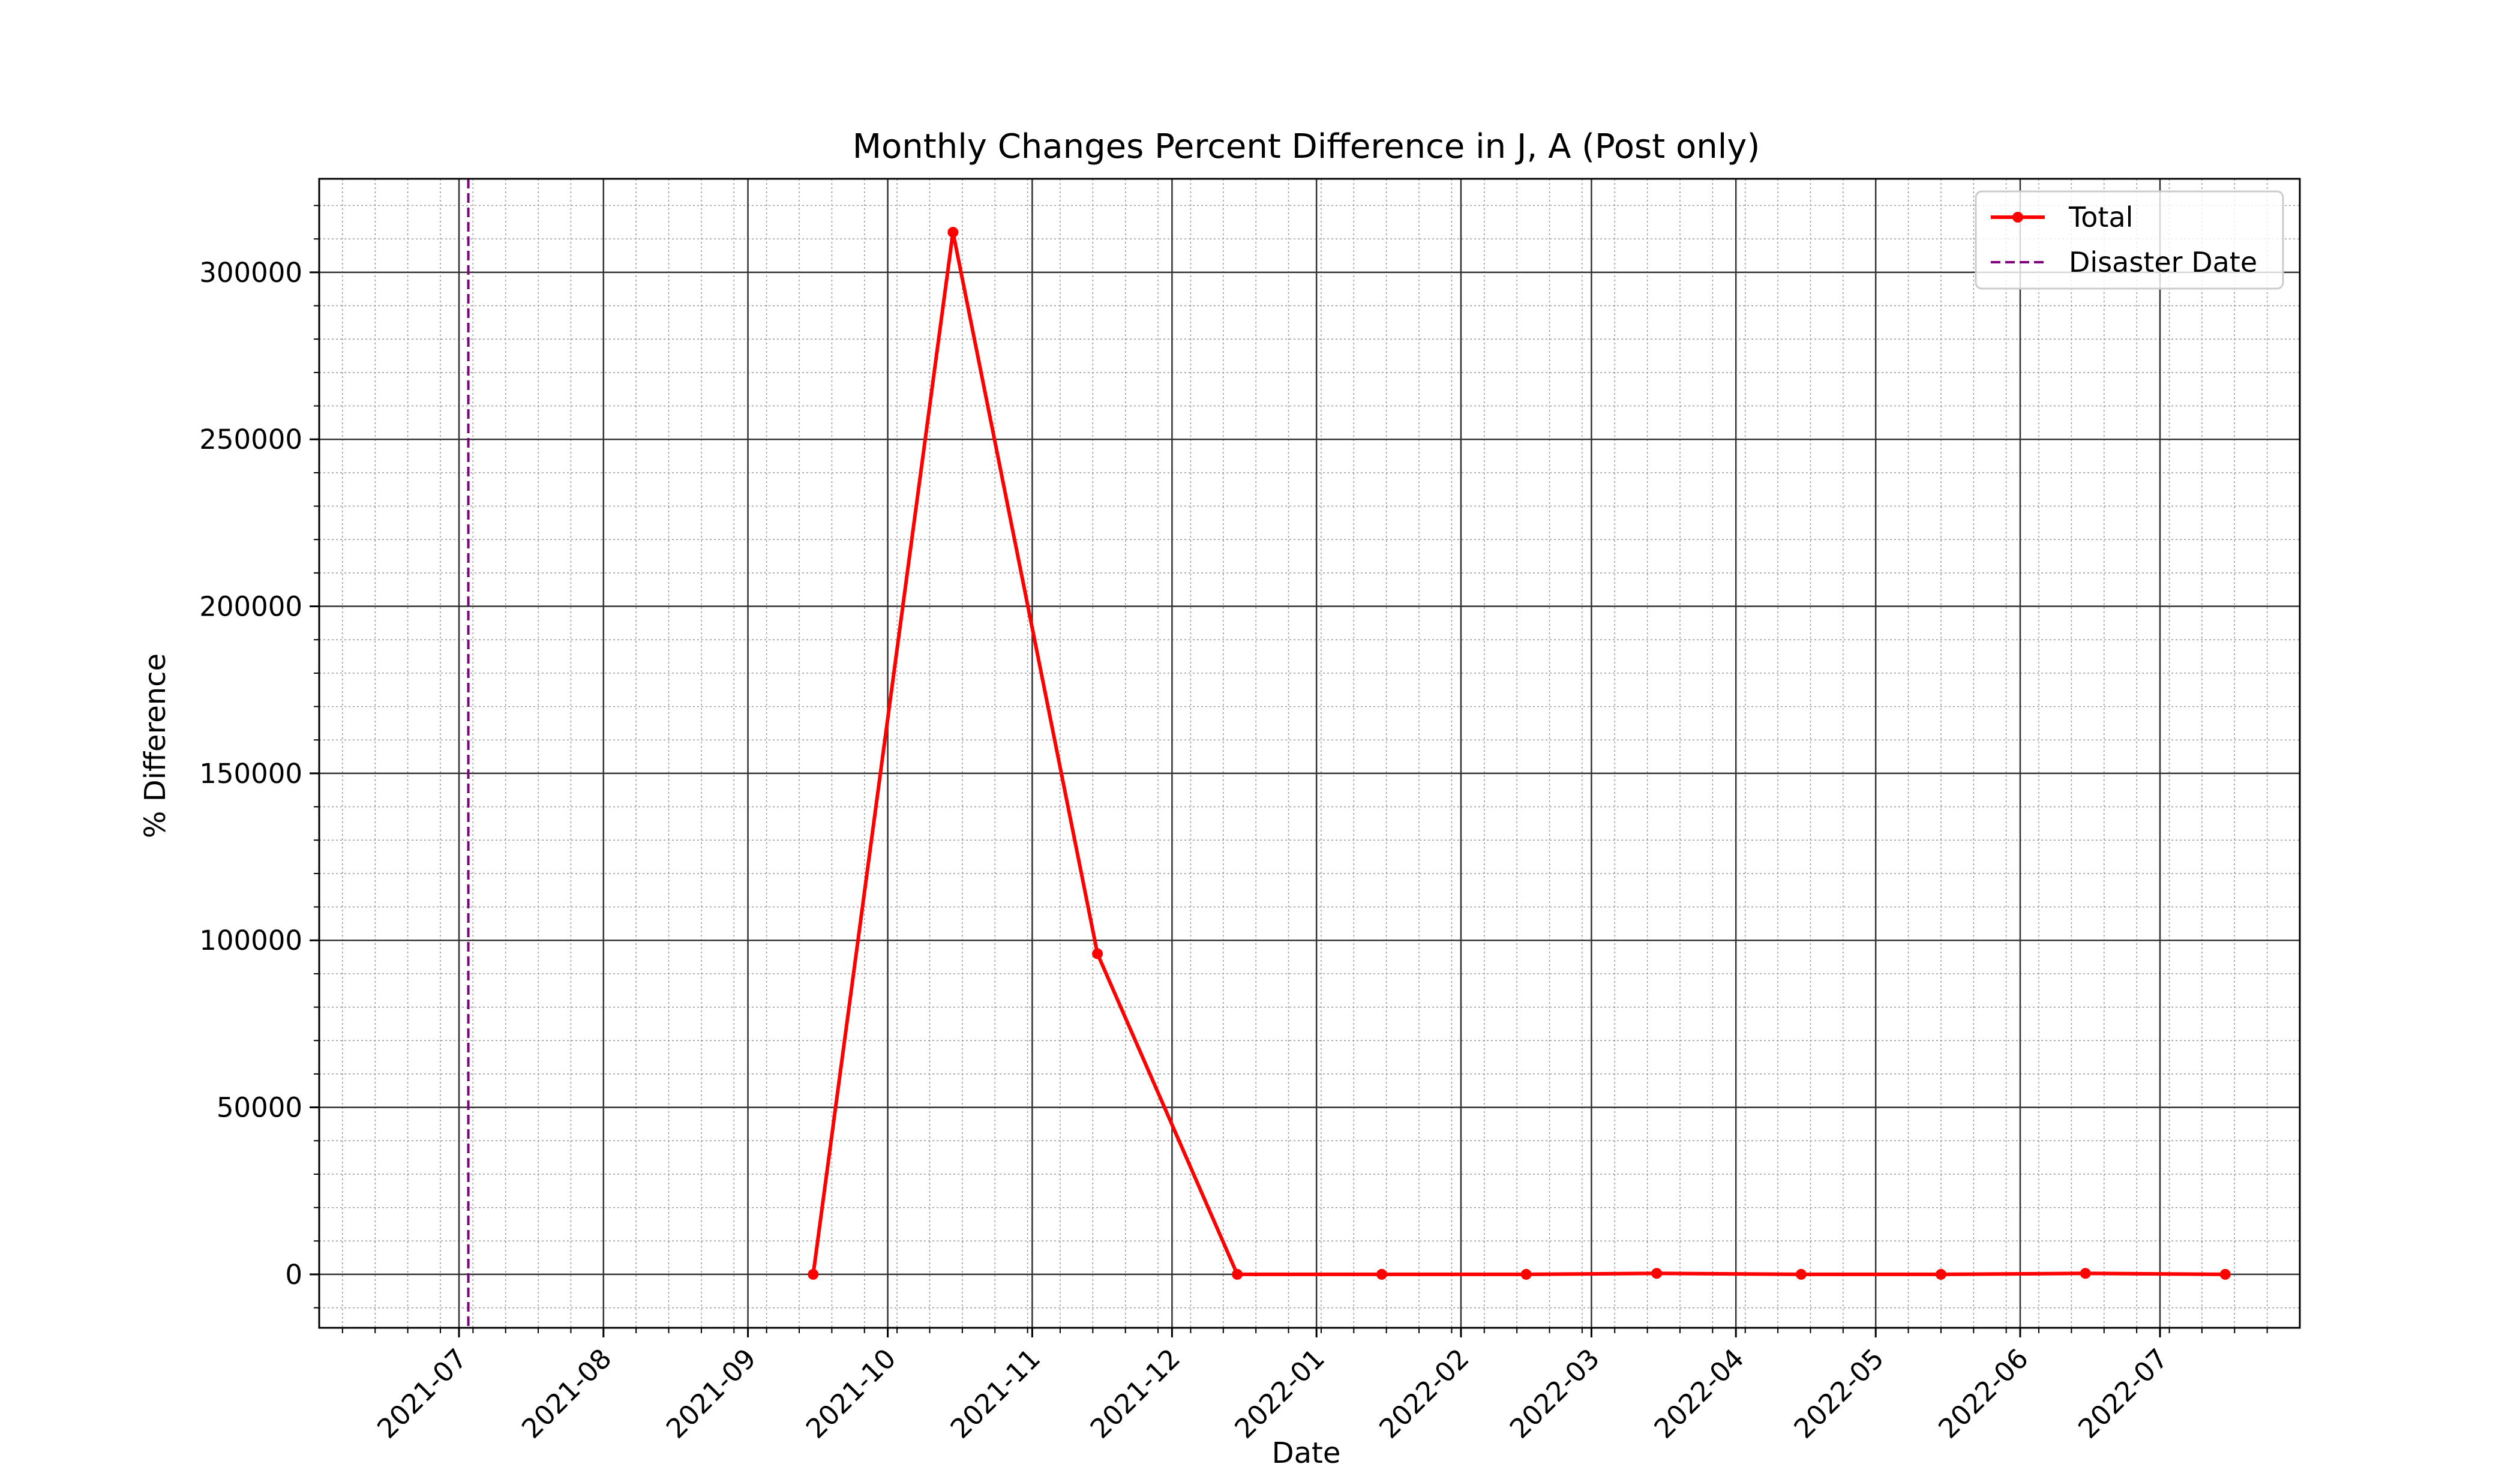 The height and width of the screenshot is (1470, 2520). Describe the element at coordinates (1306, 1453) in the screenshot. I see `x-axis-label: Date` at that location.